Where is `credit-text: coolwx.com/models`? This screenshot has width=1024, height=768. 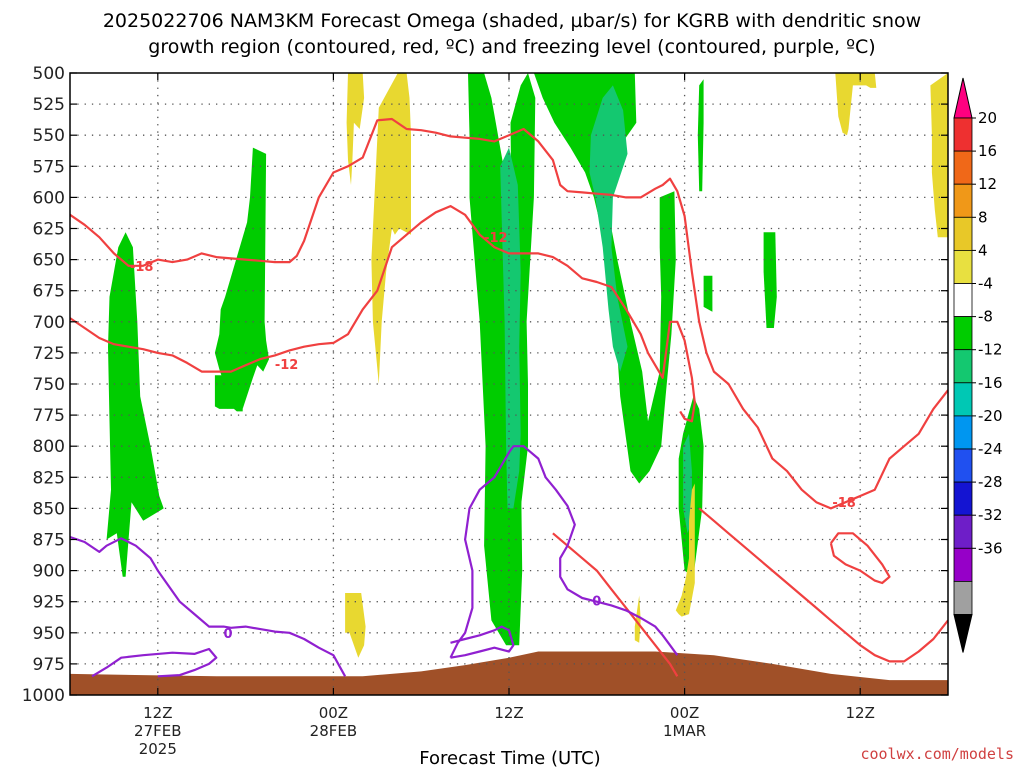
credit-text: coolwx.com/models is located at coordinates (937, 754).